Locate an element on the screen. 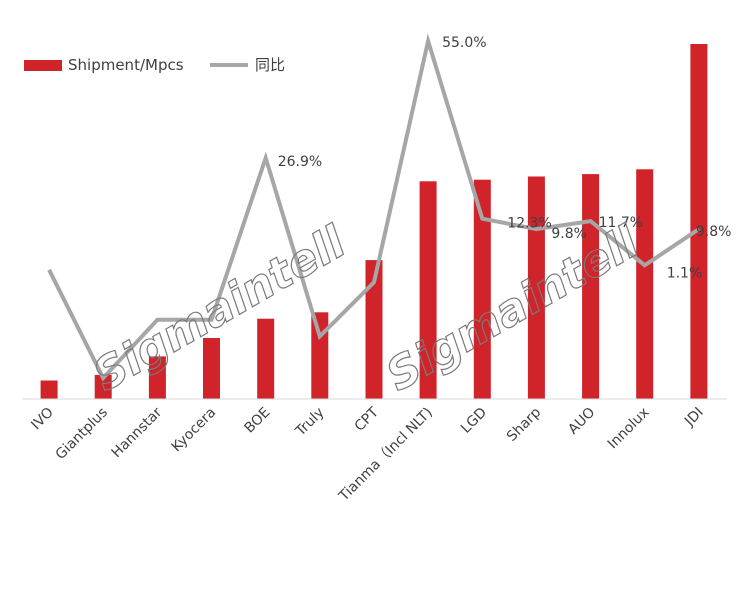 This screenshot has height=590, width=752. line-data-label: 12.3% is located at coordinates (529, 224).